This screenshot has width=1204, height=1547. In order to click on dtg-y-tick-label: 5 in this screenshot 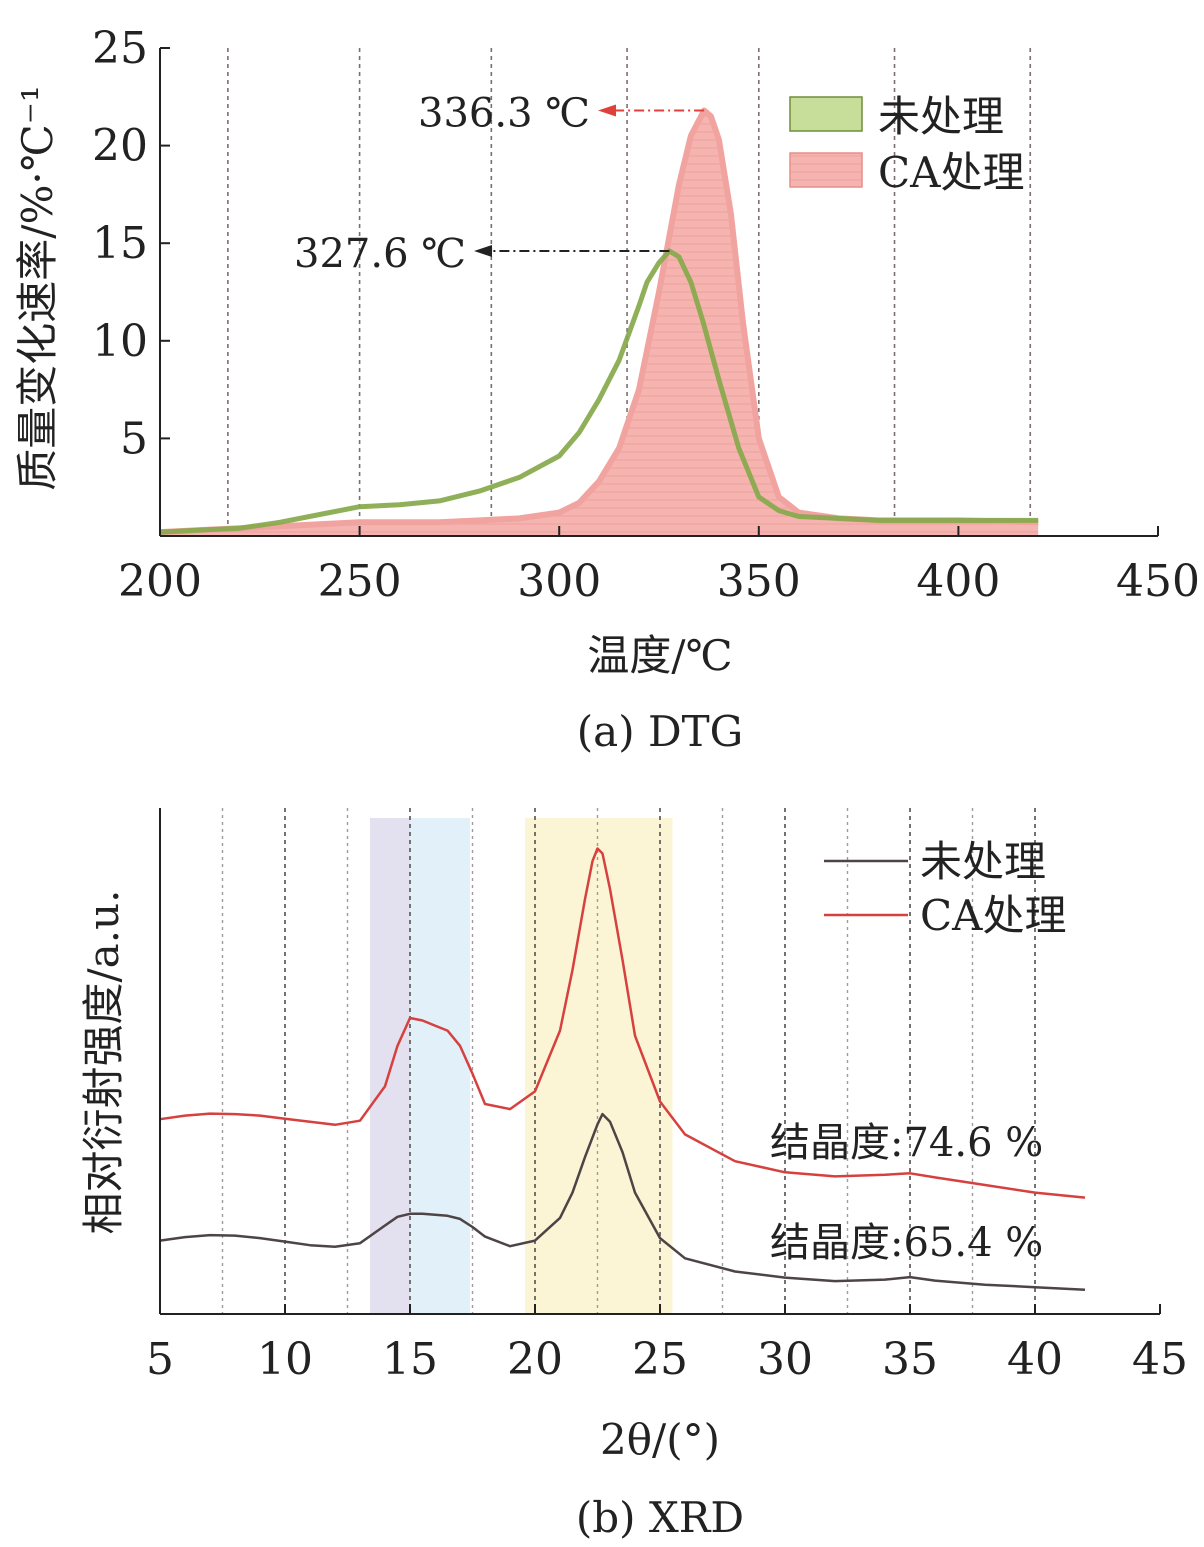, I will do `click(134, 438)`.